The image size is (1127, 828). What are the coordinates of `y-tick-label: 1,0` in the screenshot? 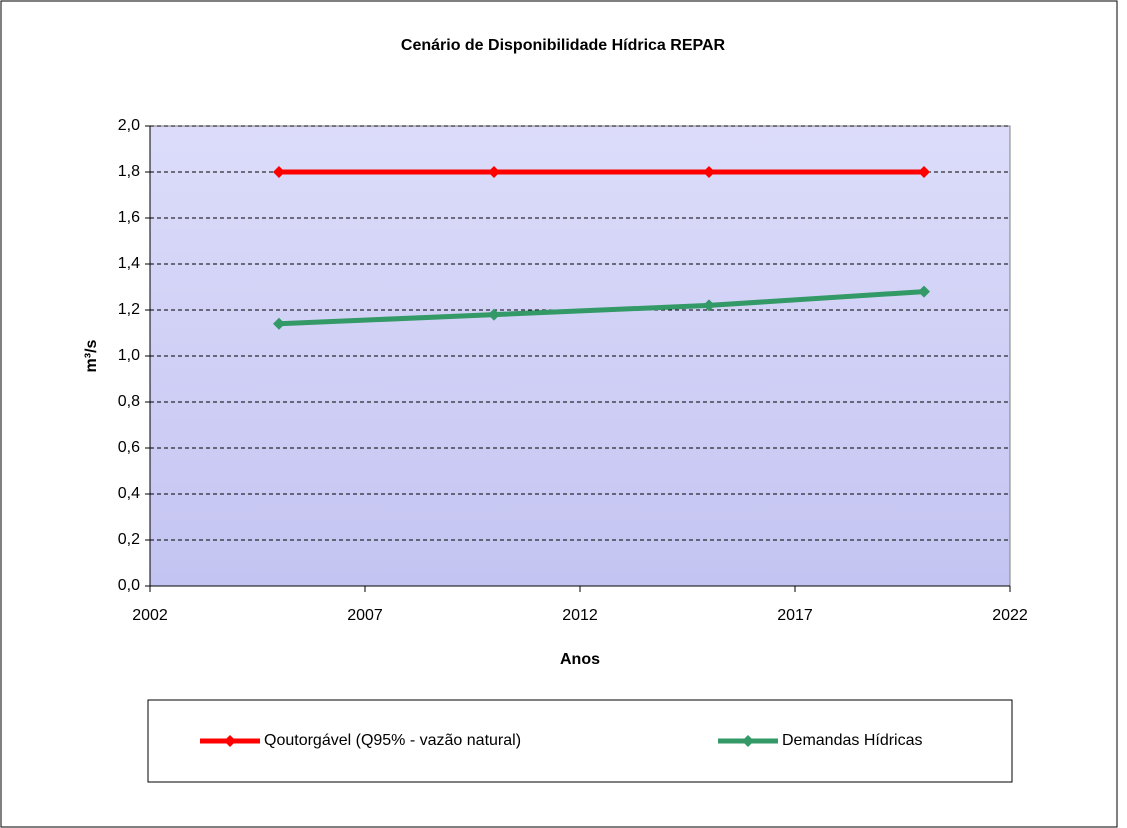 It's located at (129, 355).